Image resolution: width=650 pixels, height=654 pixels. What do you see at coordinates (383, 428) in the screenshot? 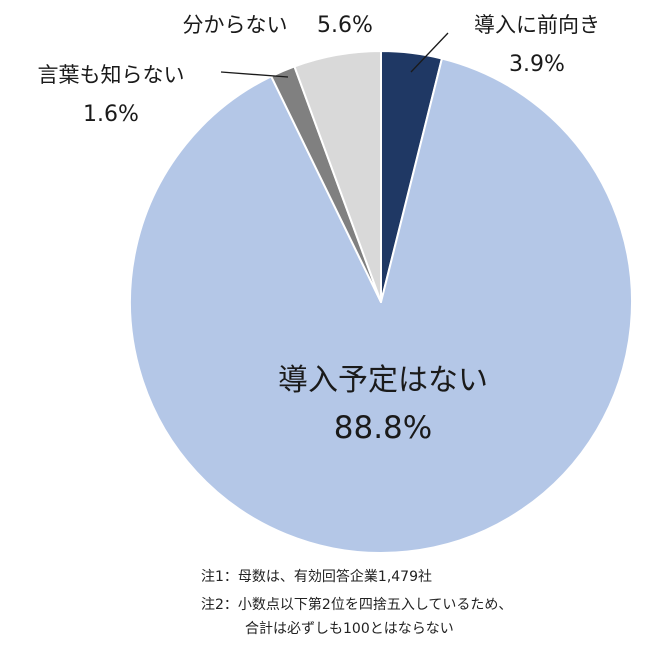
I see `label-no-plan-value: 88.8%` at bounding box center [383, 428].